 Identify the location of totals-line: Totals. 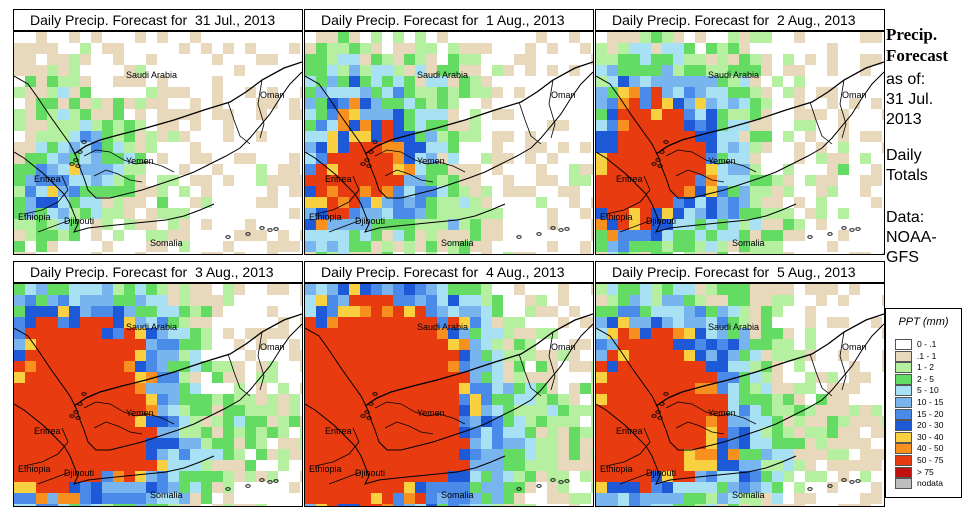
(907, 175).